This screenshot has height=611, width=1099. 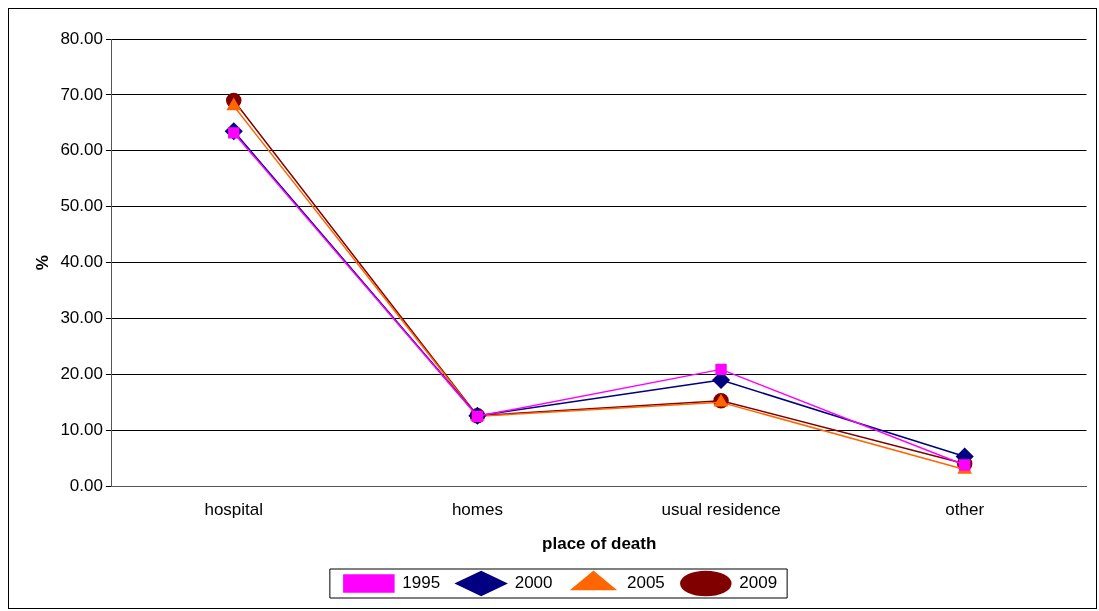 I want to click on legend-label: 2009, so click(x=758, y=583).